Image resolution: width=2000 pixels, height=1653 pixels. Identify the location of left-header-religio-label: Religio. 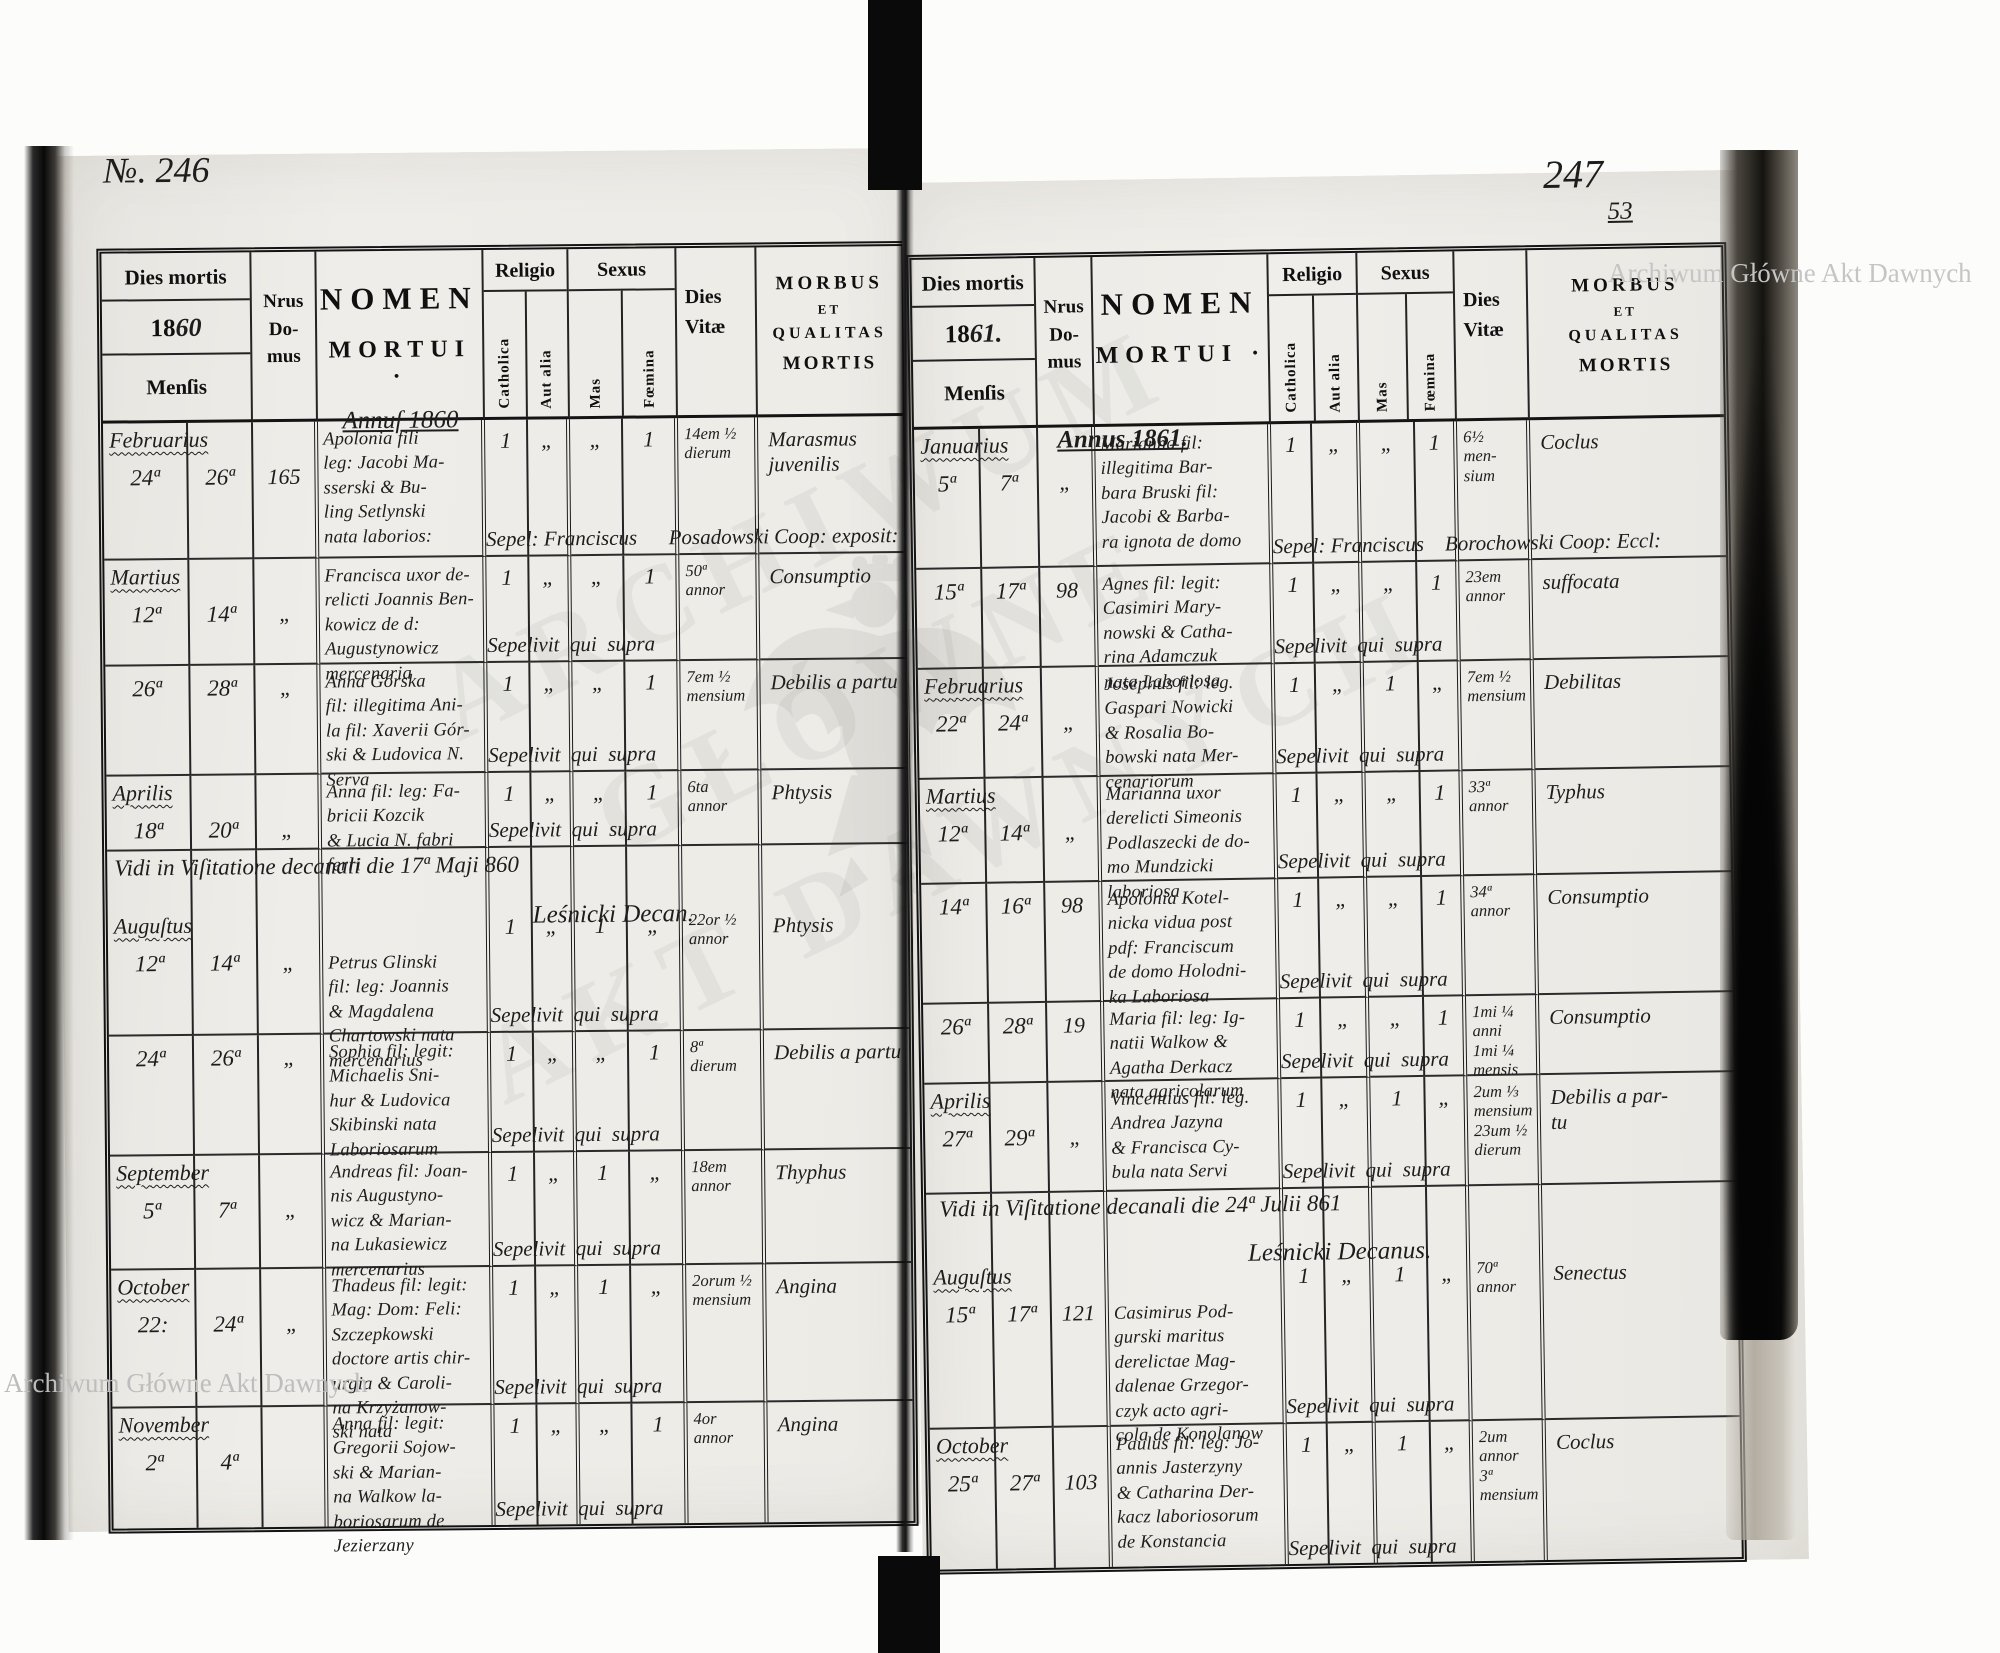
(525, 271).